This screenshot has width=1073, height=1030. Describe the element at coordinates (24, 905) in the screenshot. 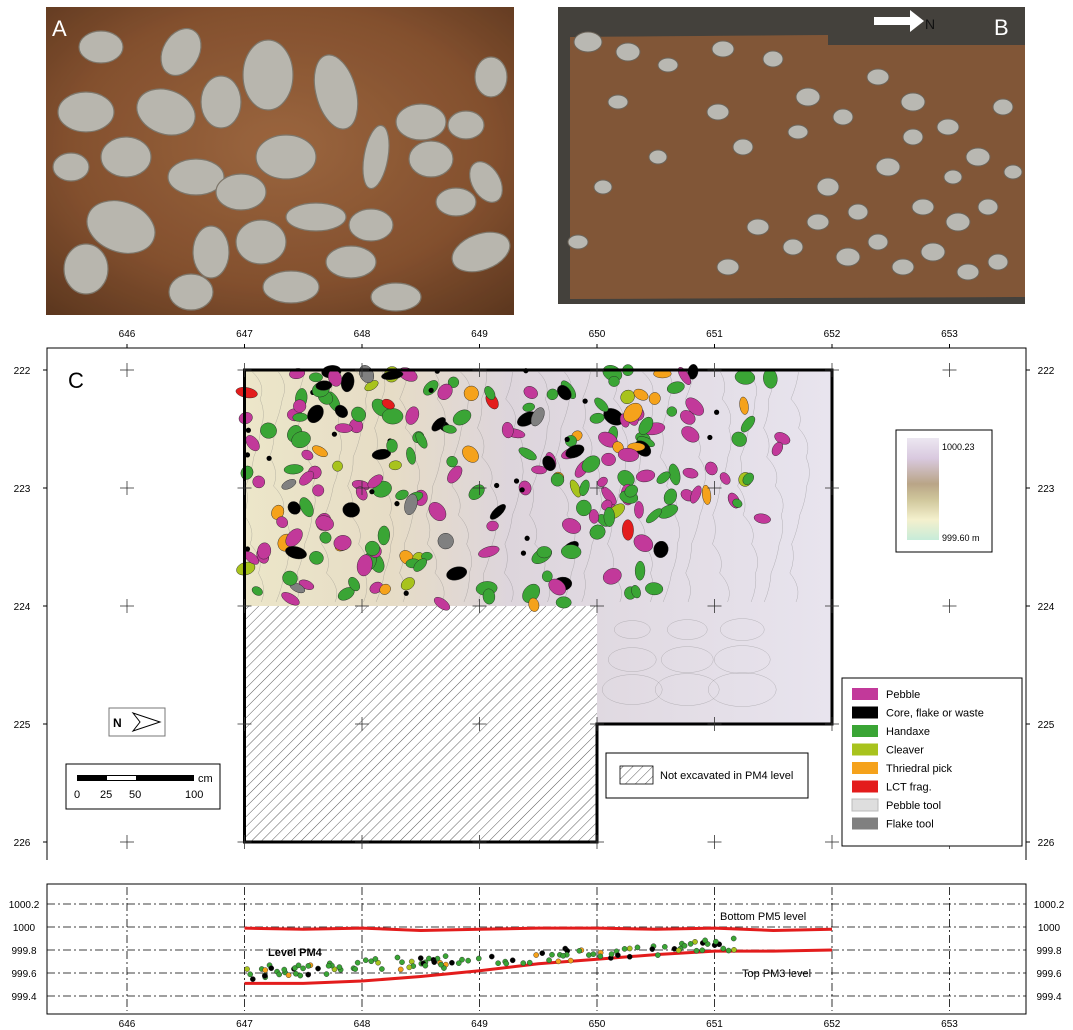

I see `section-y-tick-left: 1000.2` at that location.